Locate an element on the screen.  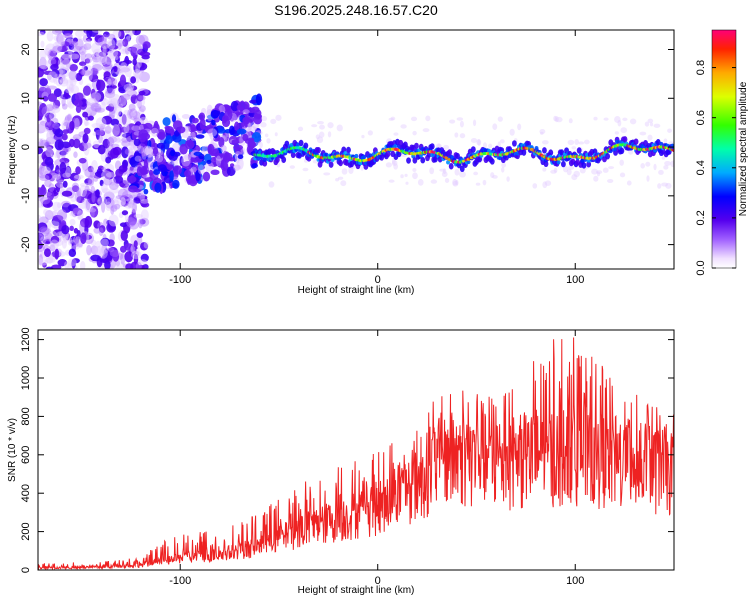
snr-y-tick-label: 1200 is located at coordinates (26, 339).